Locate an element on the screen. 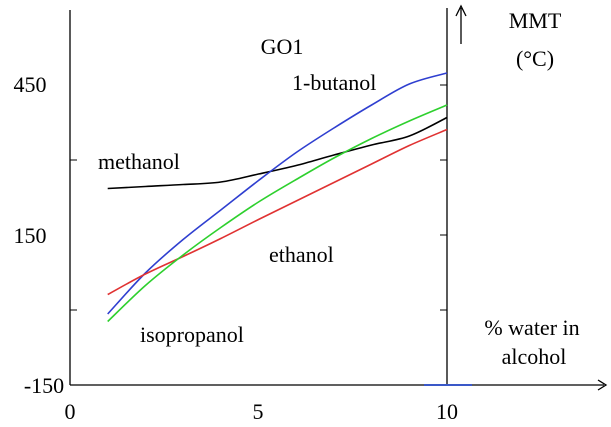 This screenshot has height=427, width=611. xtick-10: 10 is located at coordinates (447, 411).